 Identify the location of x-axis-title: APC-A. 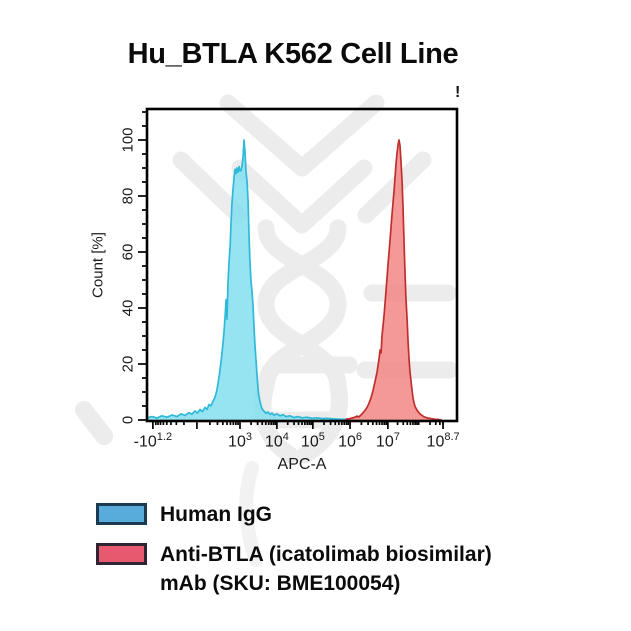
(302, 464).